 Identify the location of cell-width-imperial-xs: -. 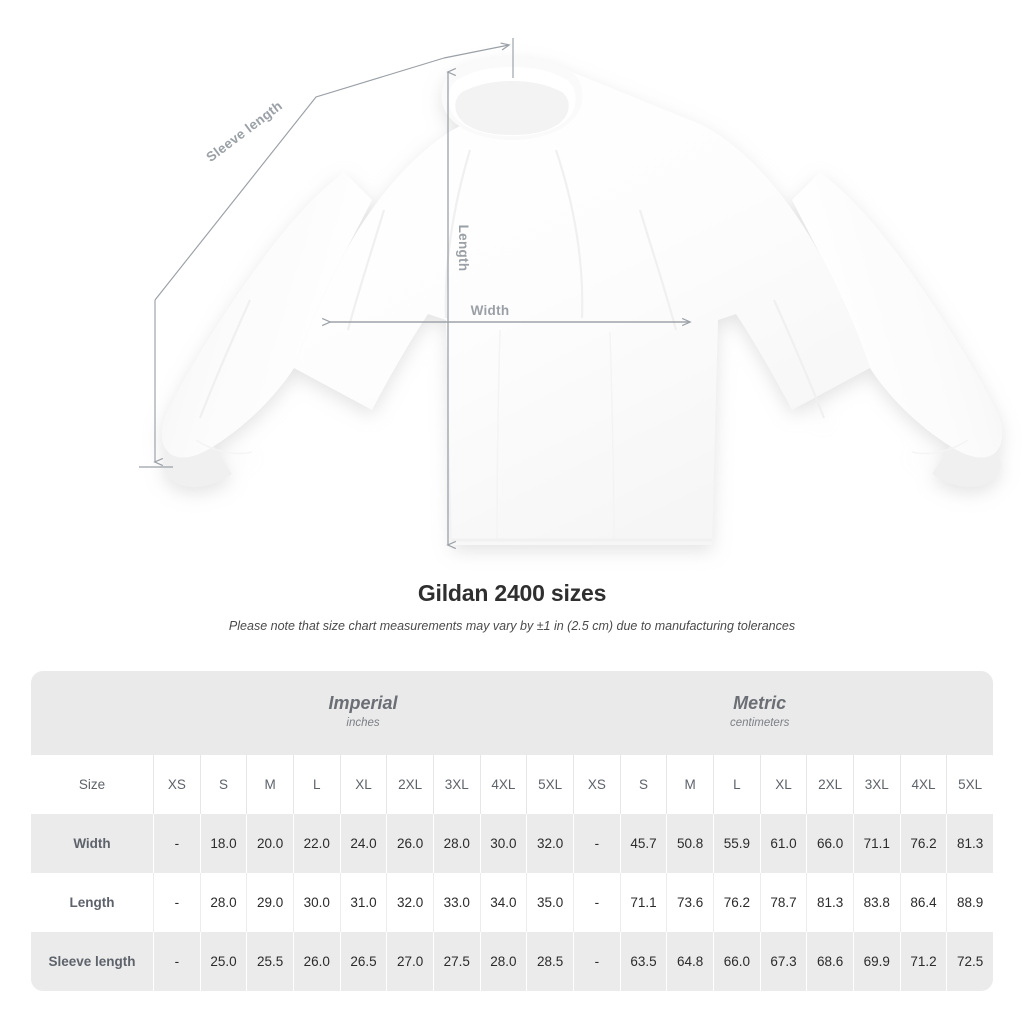
(176, 843).